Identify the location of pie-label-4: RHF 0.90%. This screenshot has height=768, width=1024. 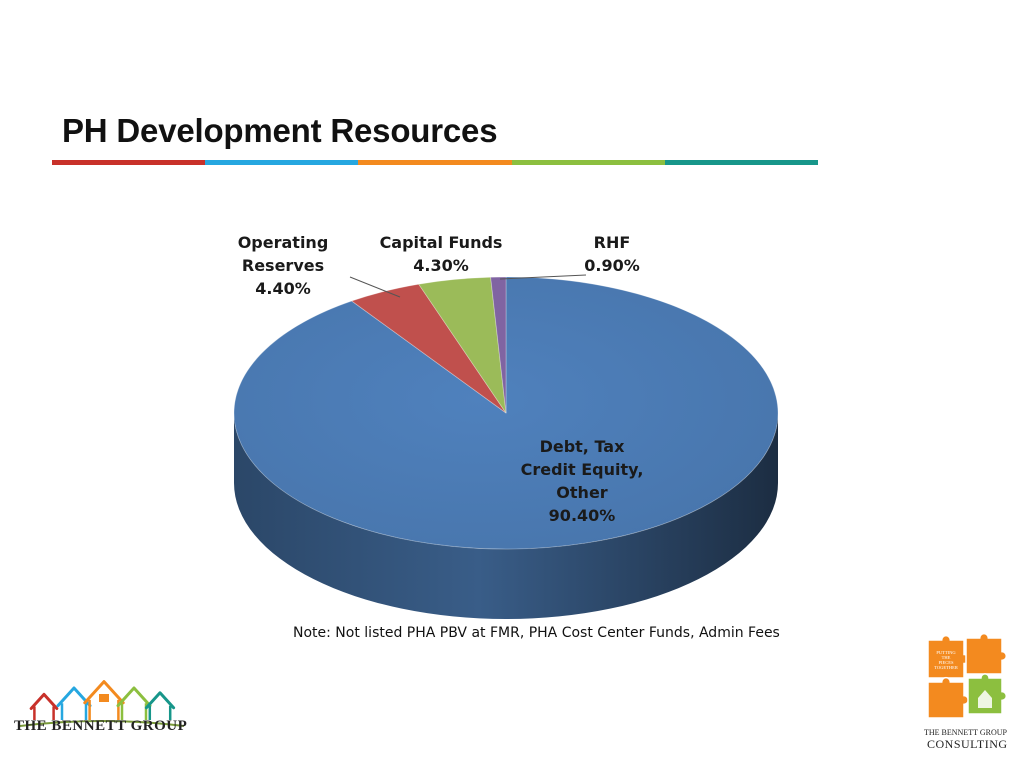
(612, 254).